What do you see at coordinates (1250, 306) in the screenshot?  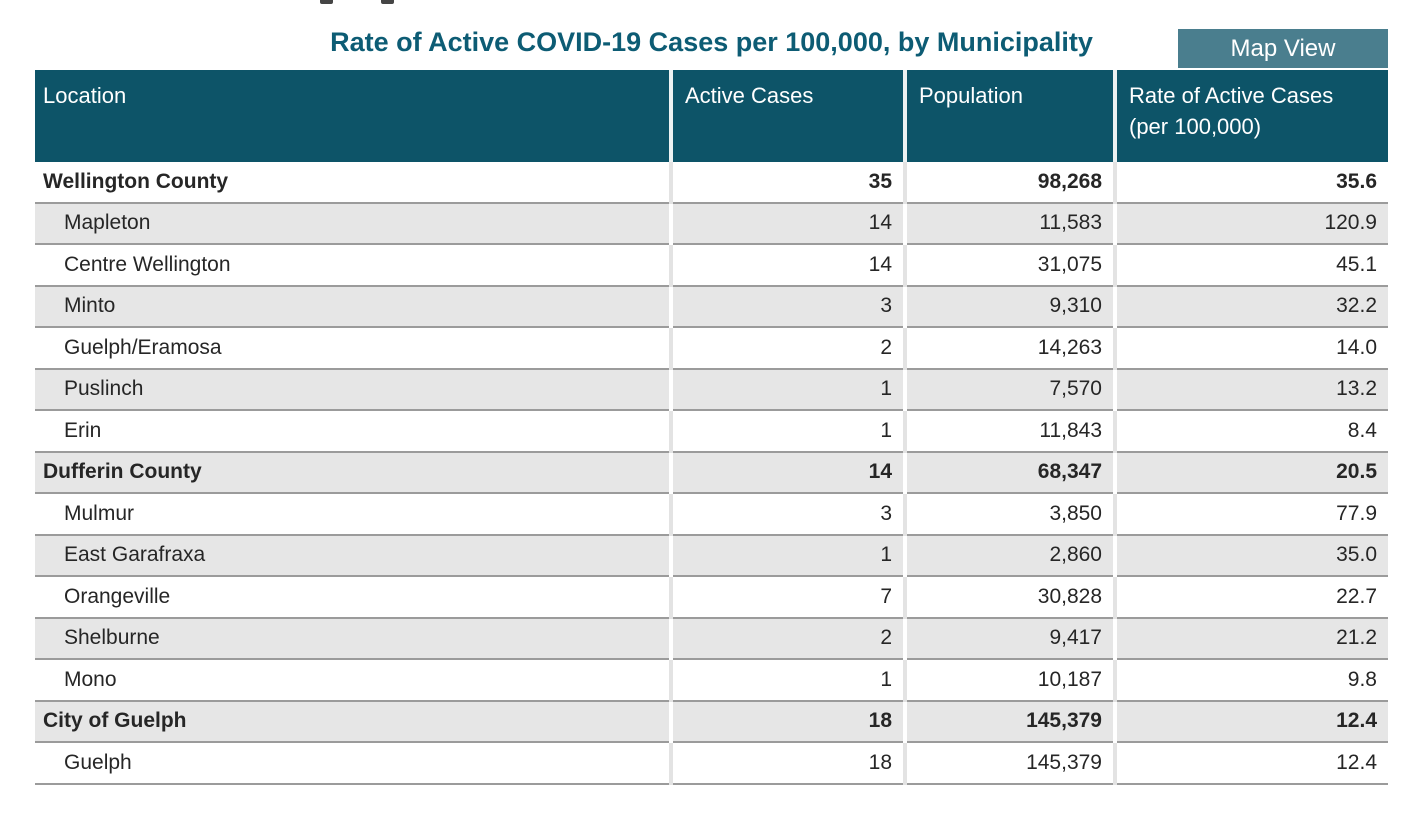 I see `rate-cell: 32.2` at bounding box center [1250, 306].